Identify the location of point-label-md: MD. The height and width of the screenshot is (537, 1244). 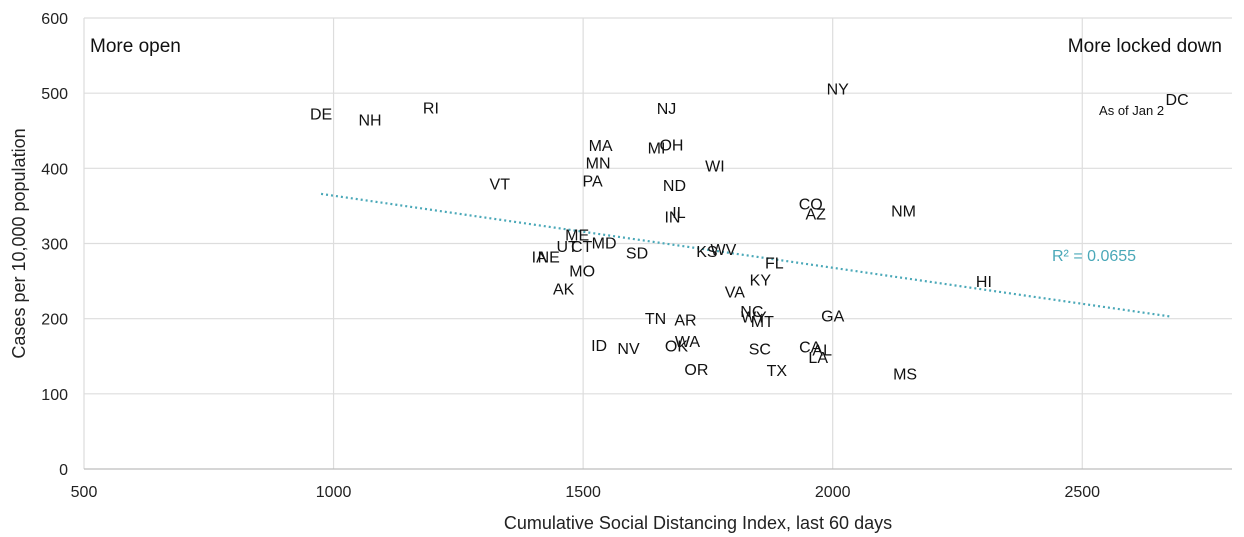
(604, 244).